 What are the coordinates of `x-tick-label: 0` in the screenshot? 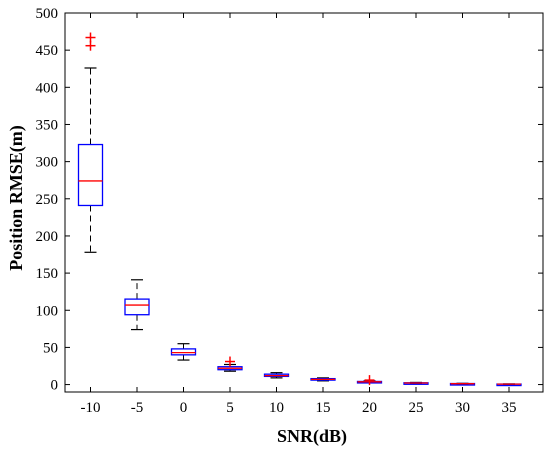 It's located at (184, 408).